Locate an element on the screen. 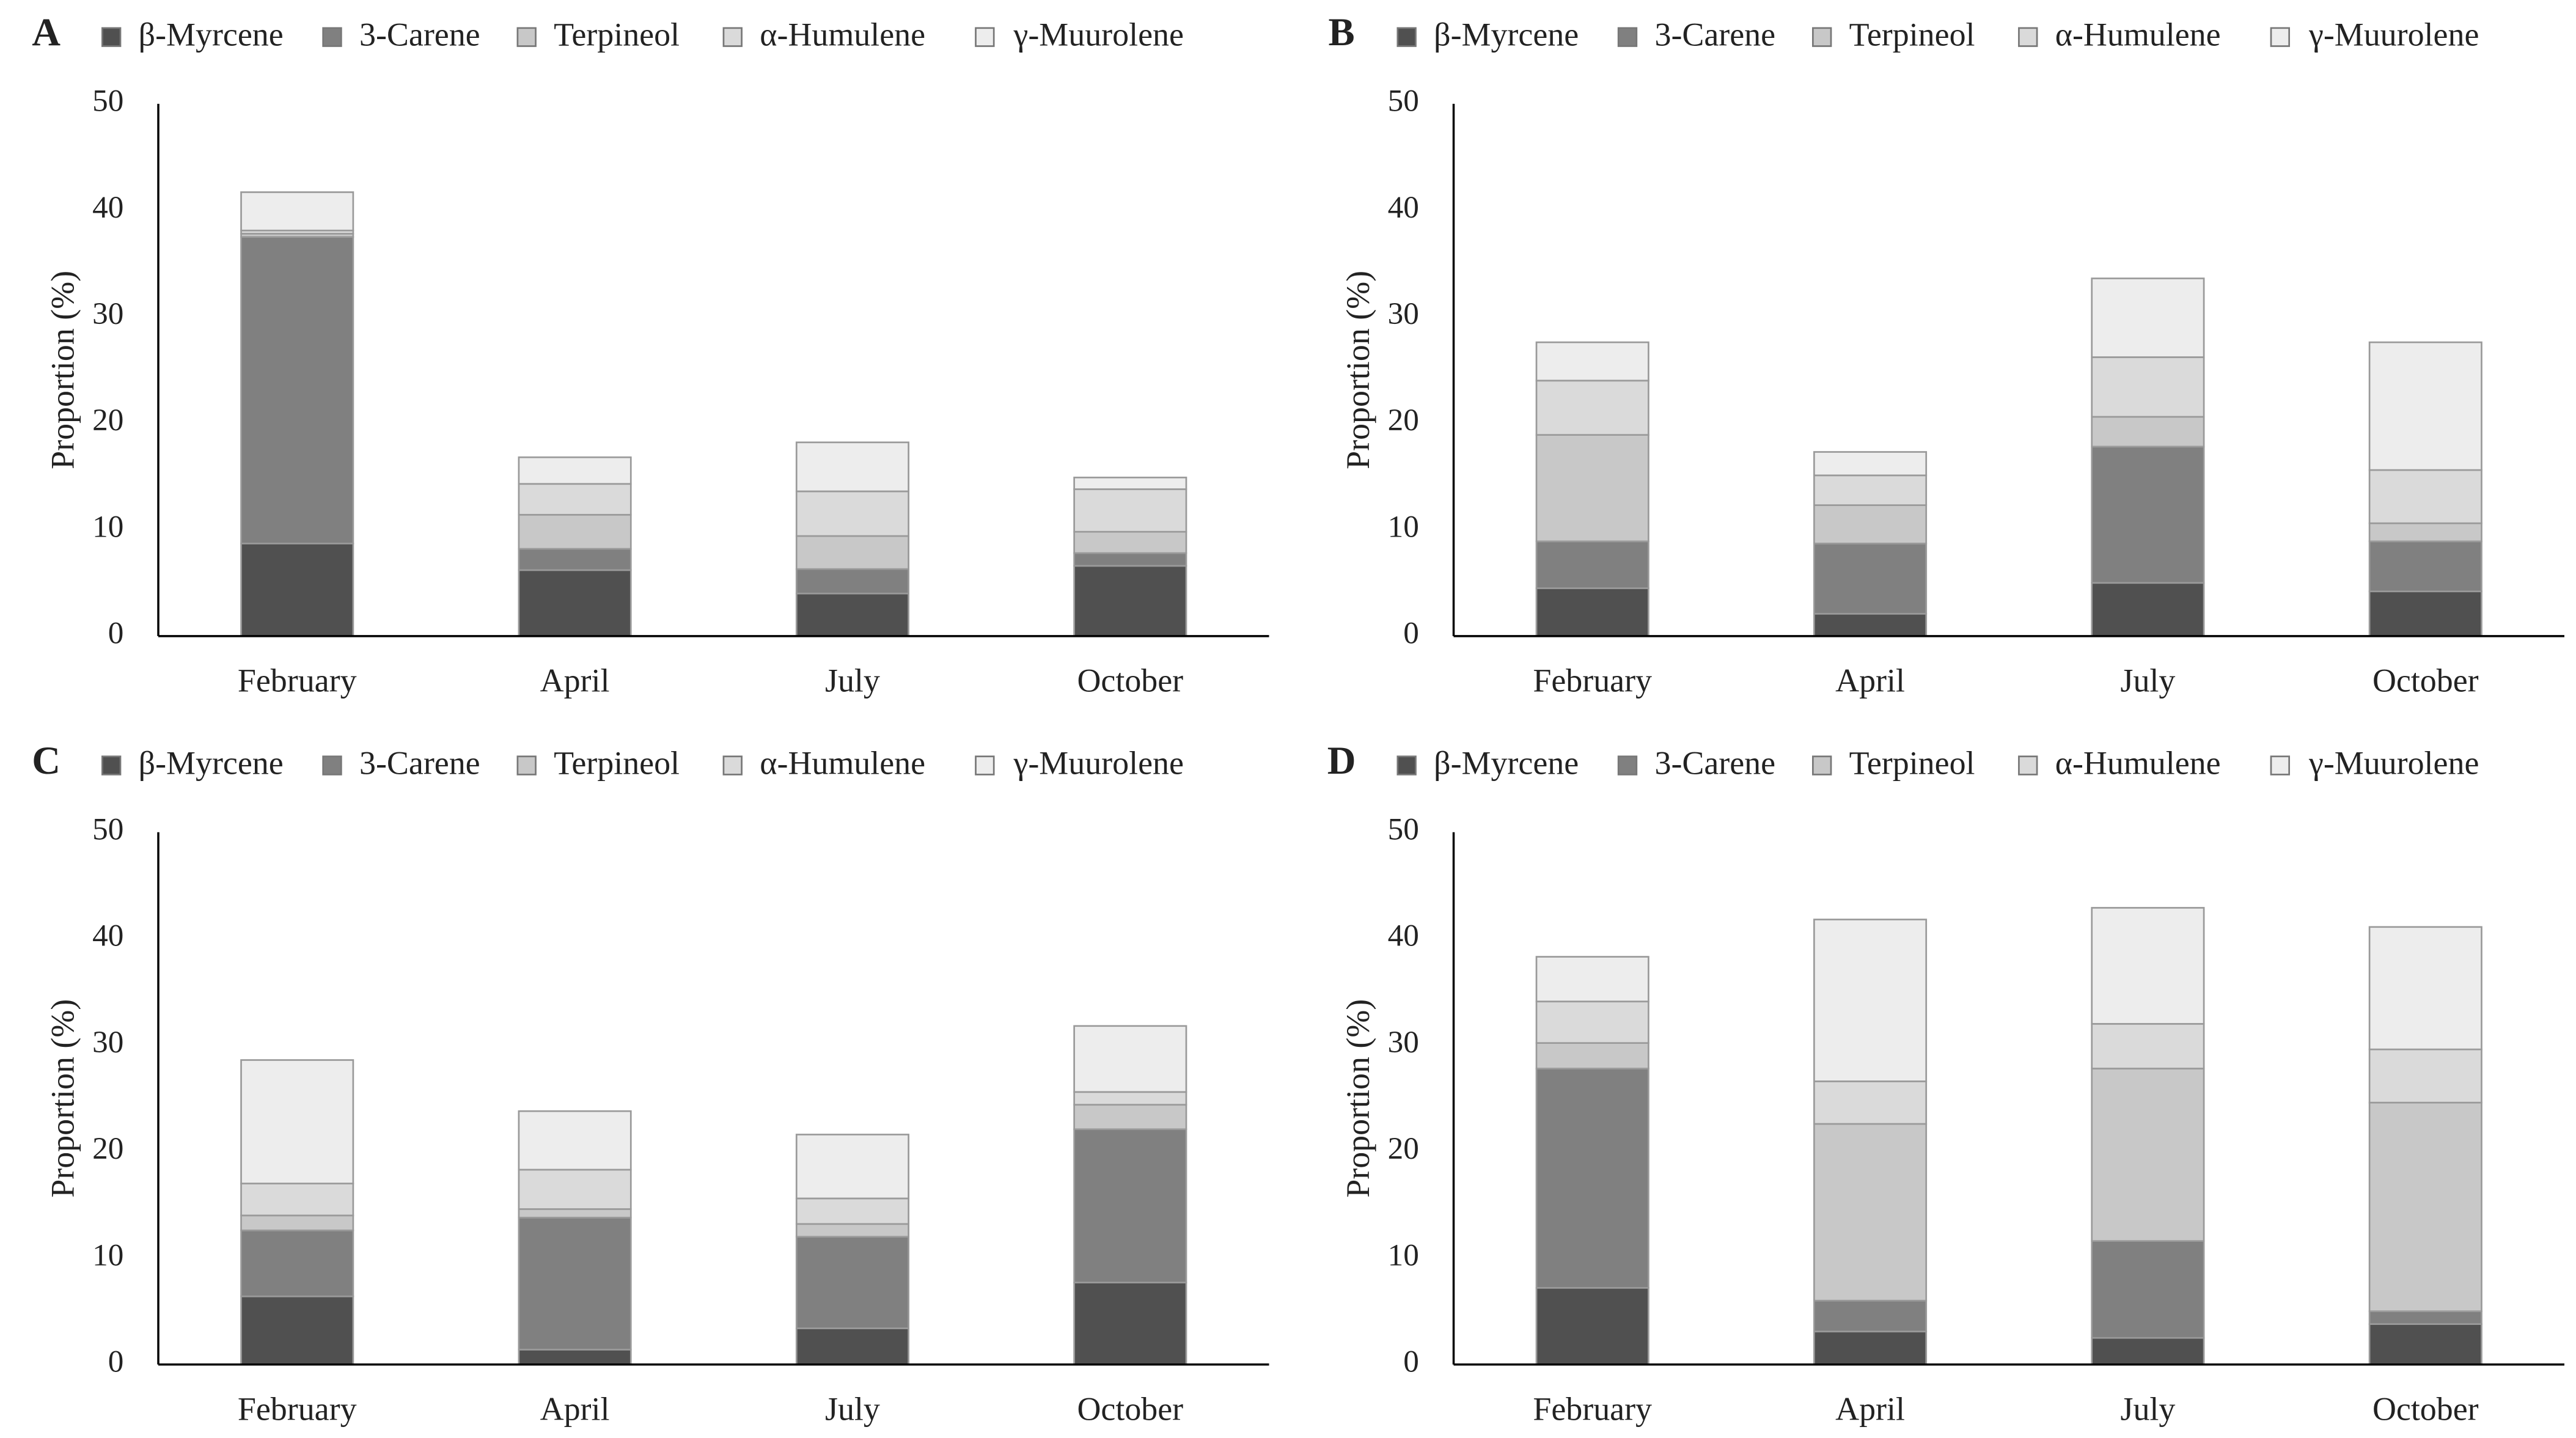 Image resolution: width=2576 pixels, height=1438 pixels. panel-label: D is located at coordinates (1341, 760).